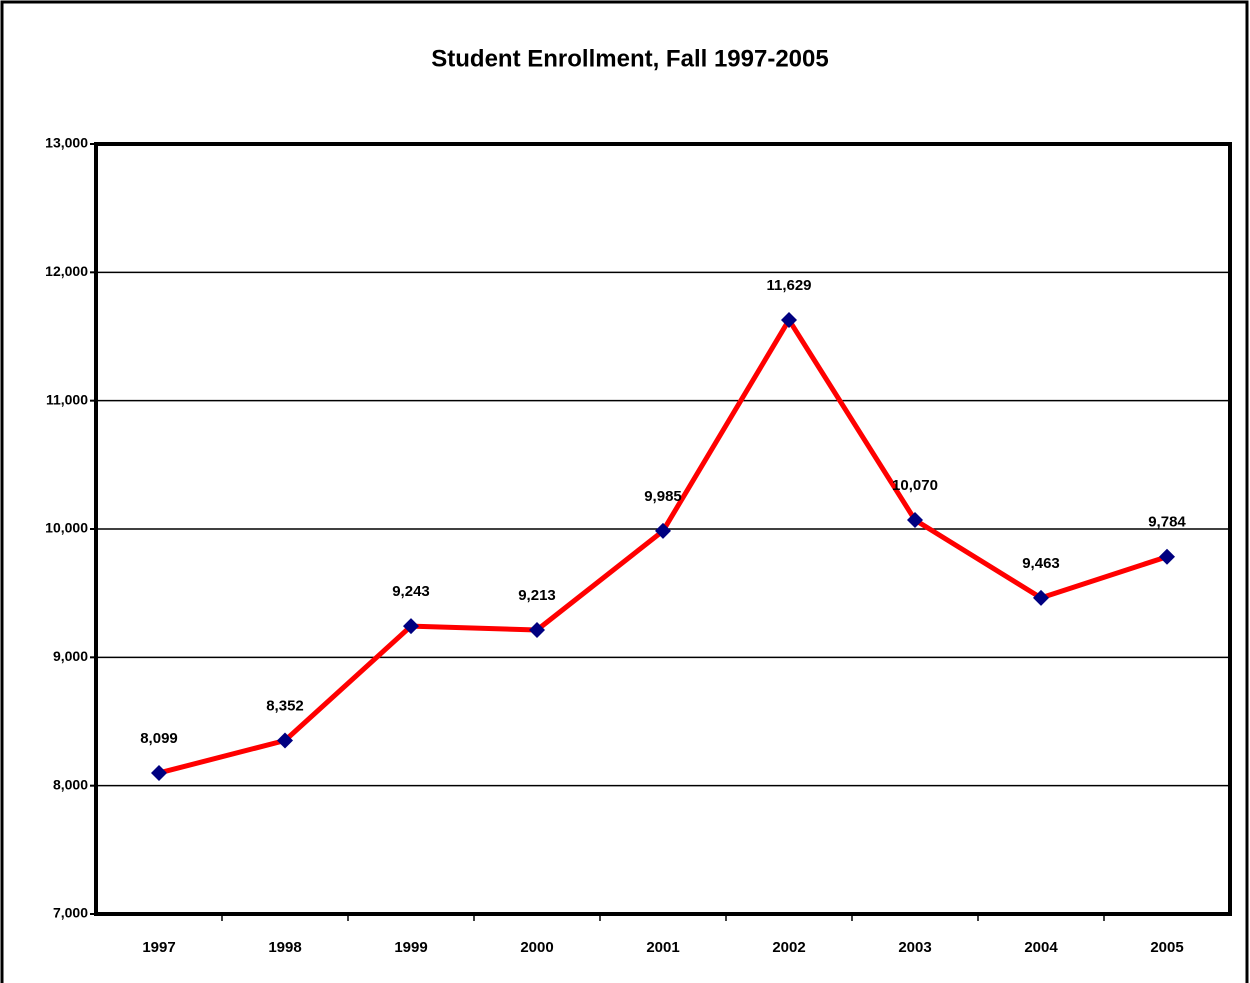  I want to click on y-tick-label: 9,000, so click(70, 656).